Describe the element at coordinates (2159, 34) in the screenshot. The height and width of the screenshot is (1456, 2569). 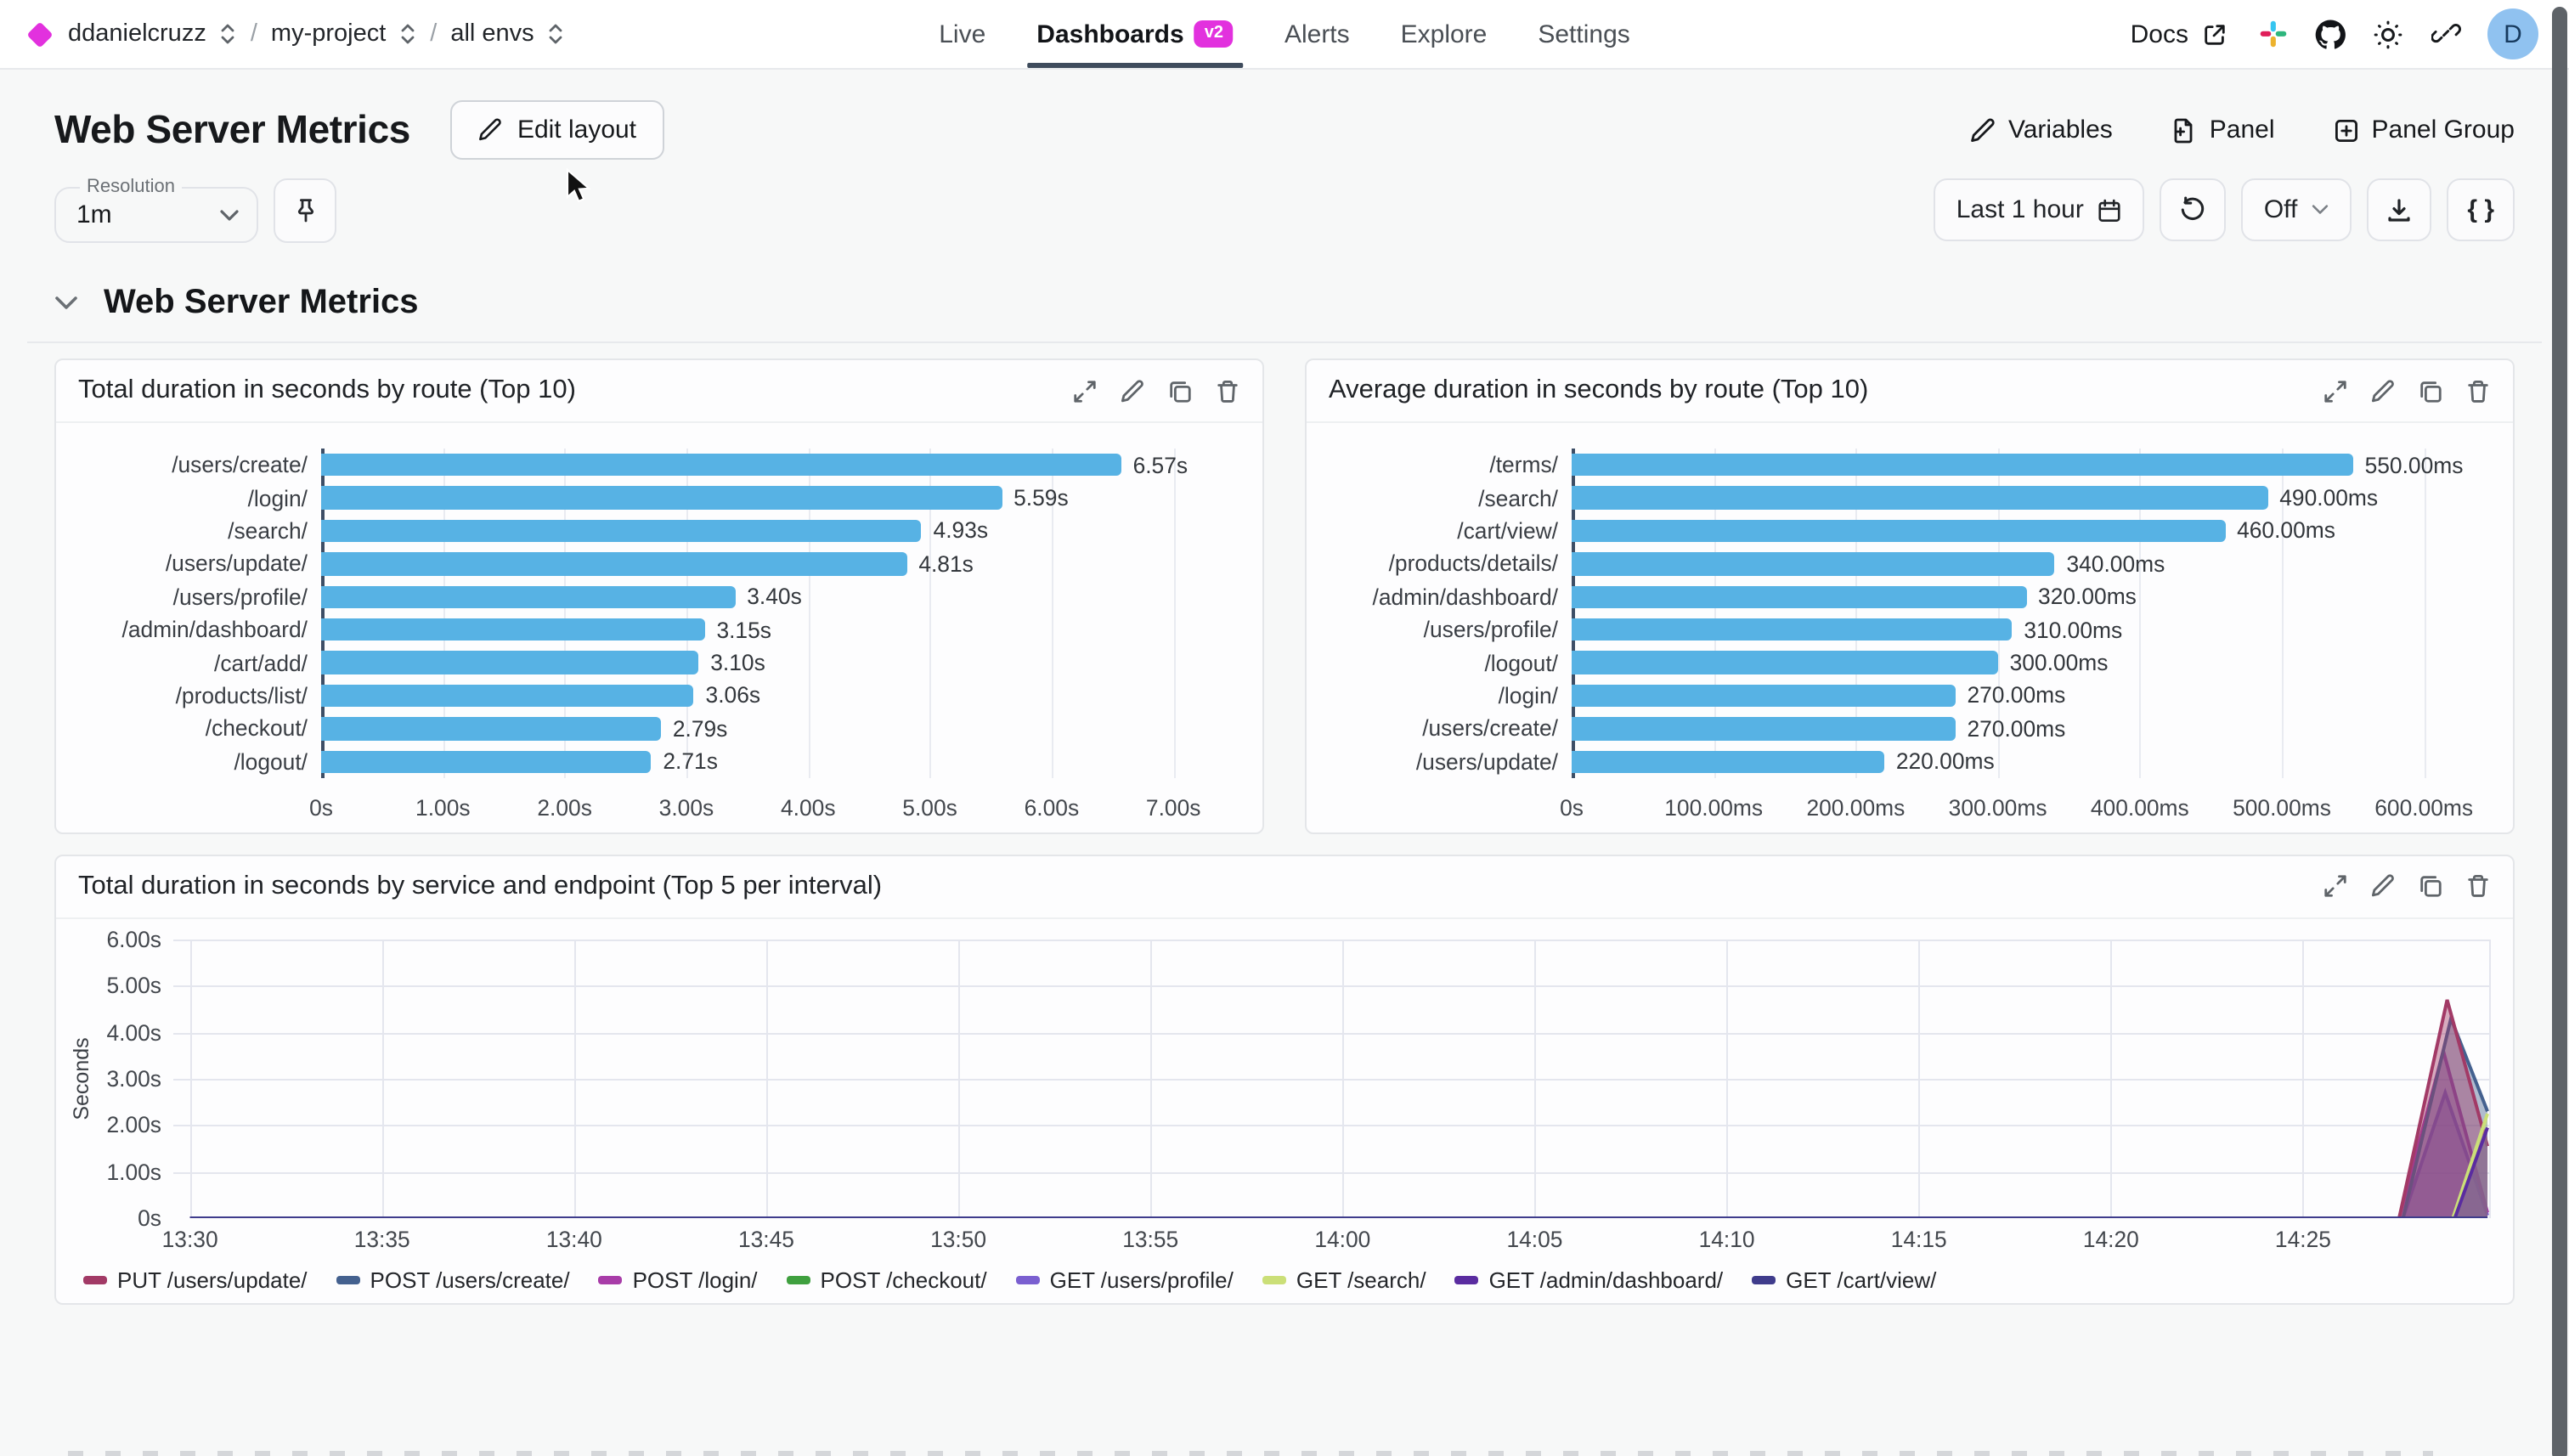
I see `docs-label: Docs` at that location.